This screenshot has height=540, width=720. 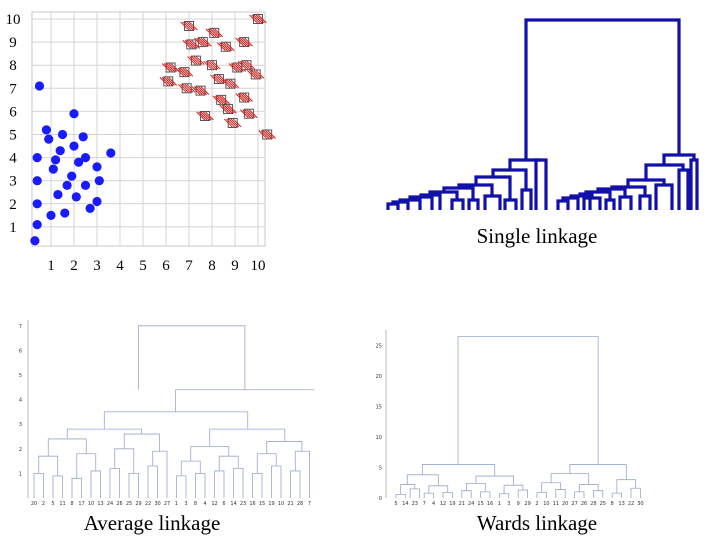 I want to click on leaf-label: 5, so click(x=52, y=504).